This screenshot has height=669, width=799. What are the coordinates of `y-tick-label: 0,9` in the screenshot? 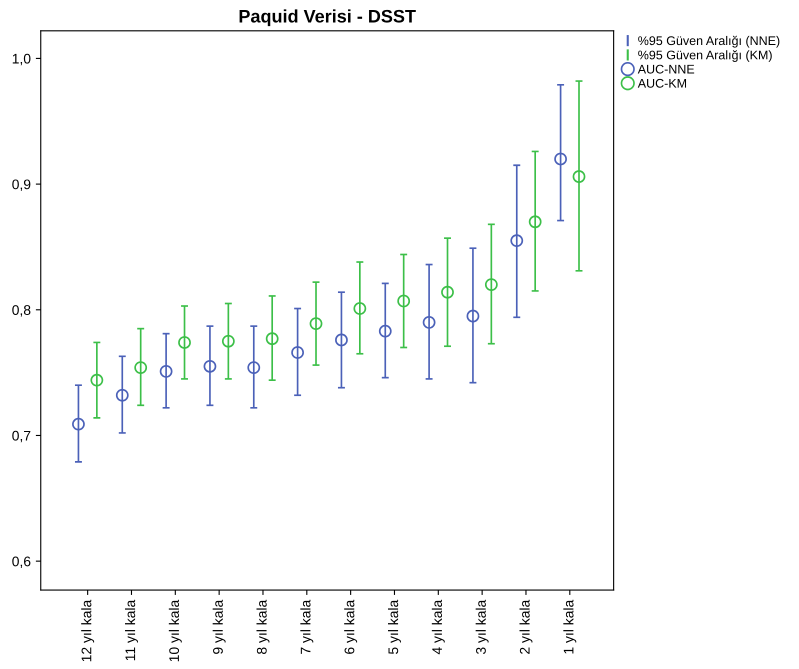 It's located at (21, 185).